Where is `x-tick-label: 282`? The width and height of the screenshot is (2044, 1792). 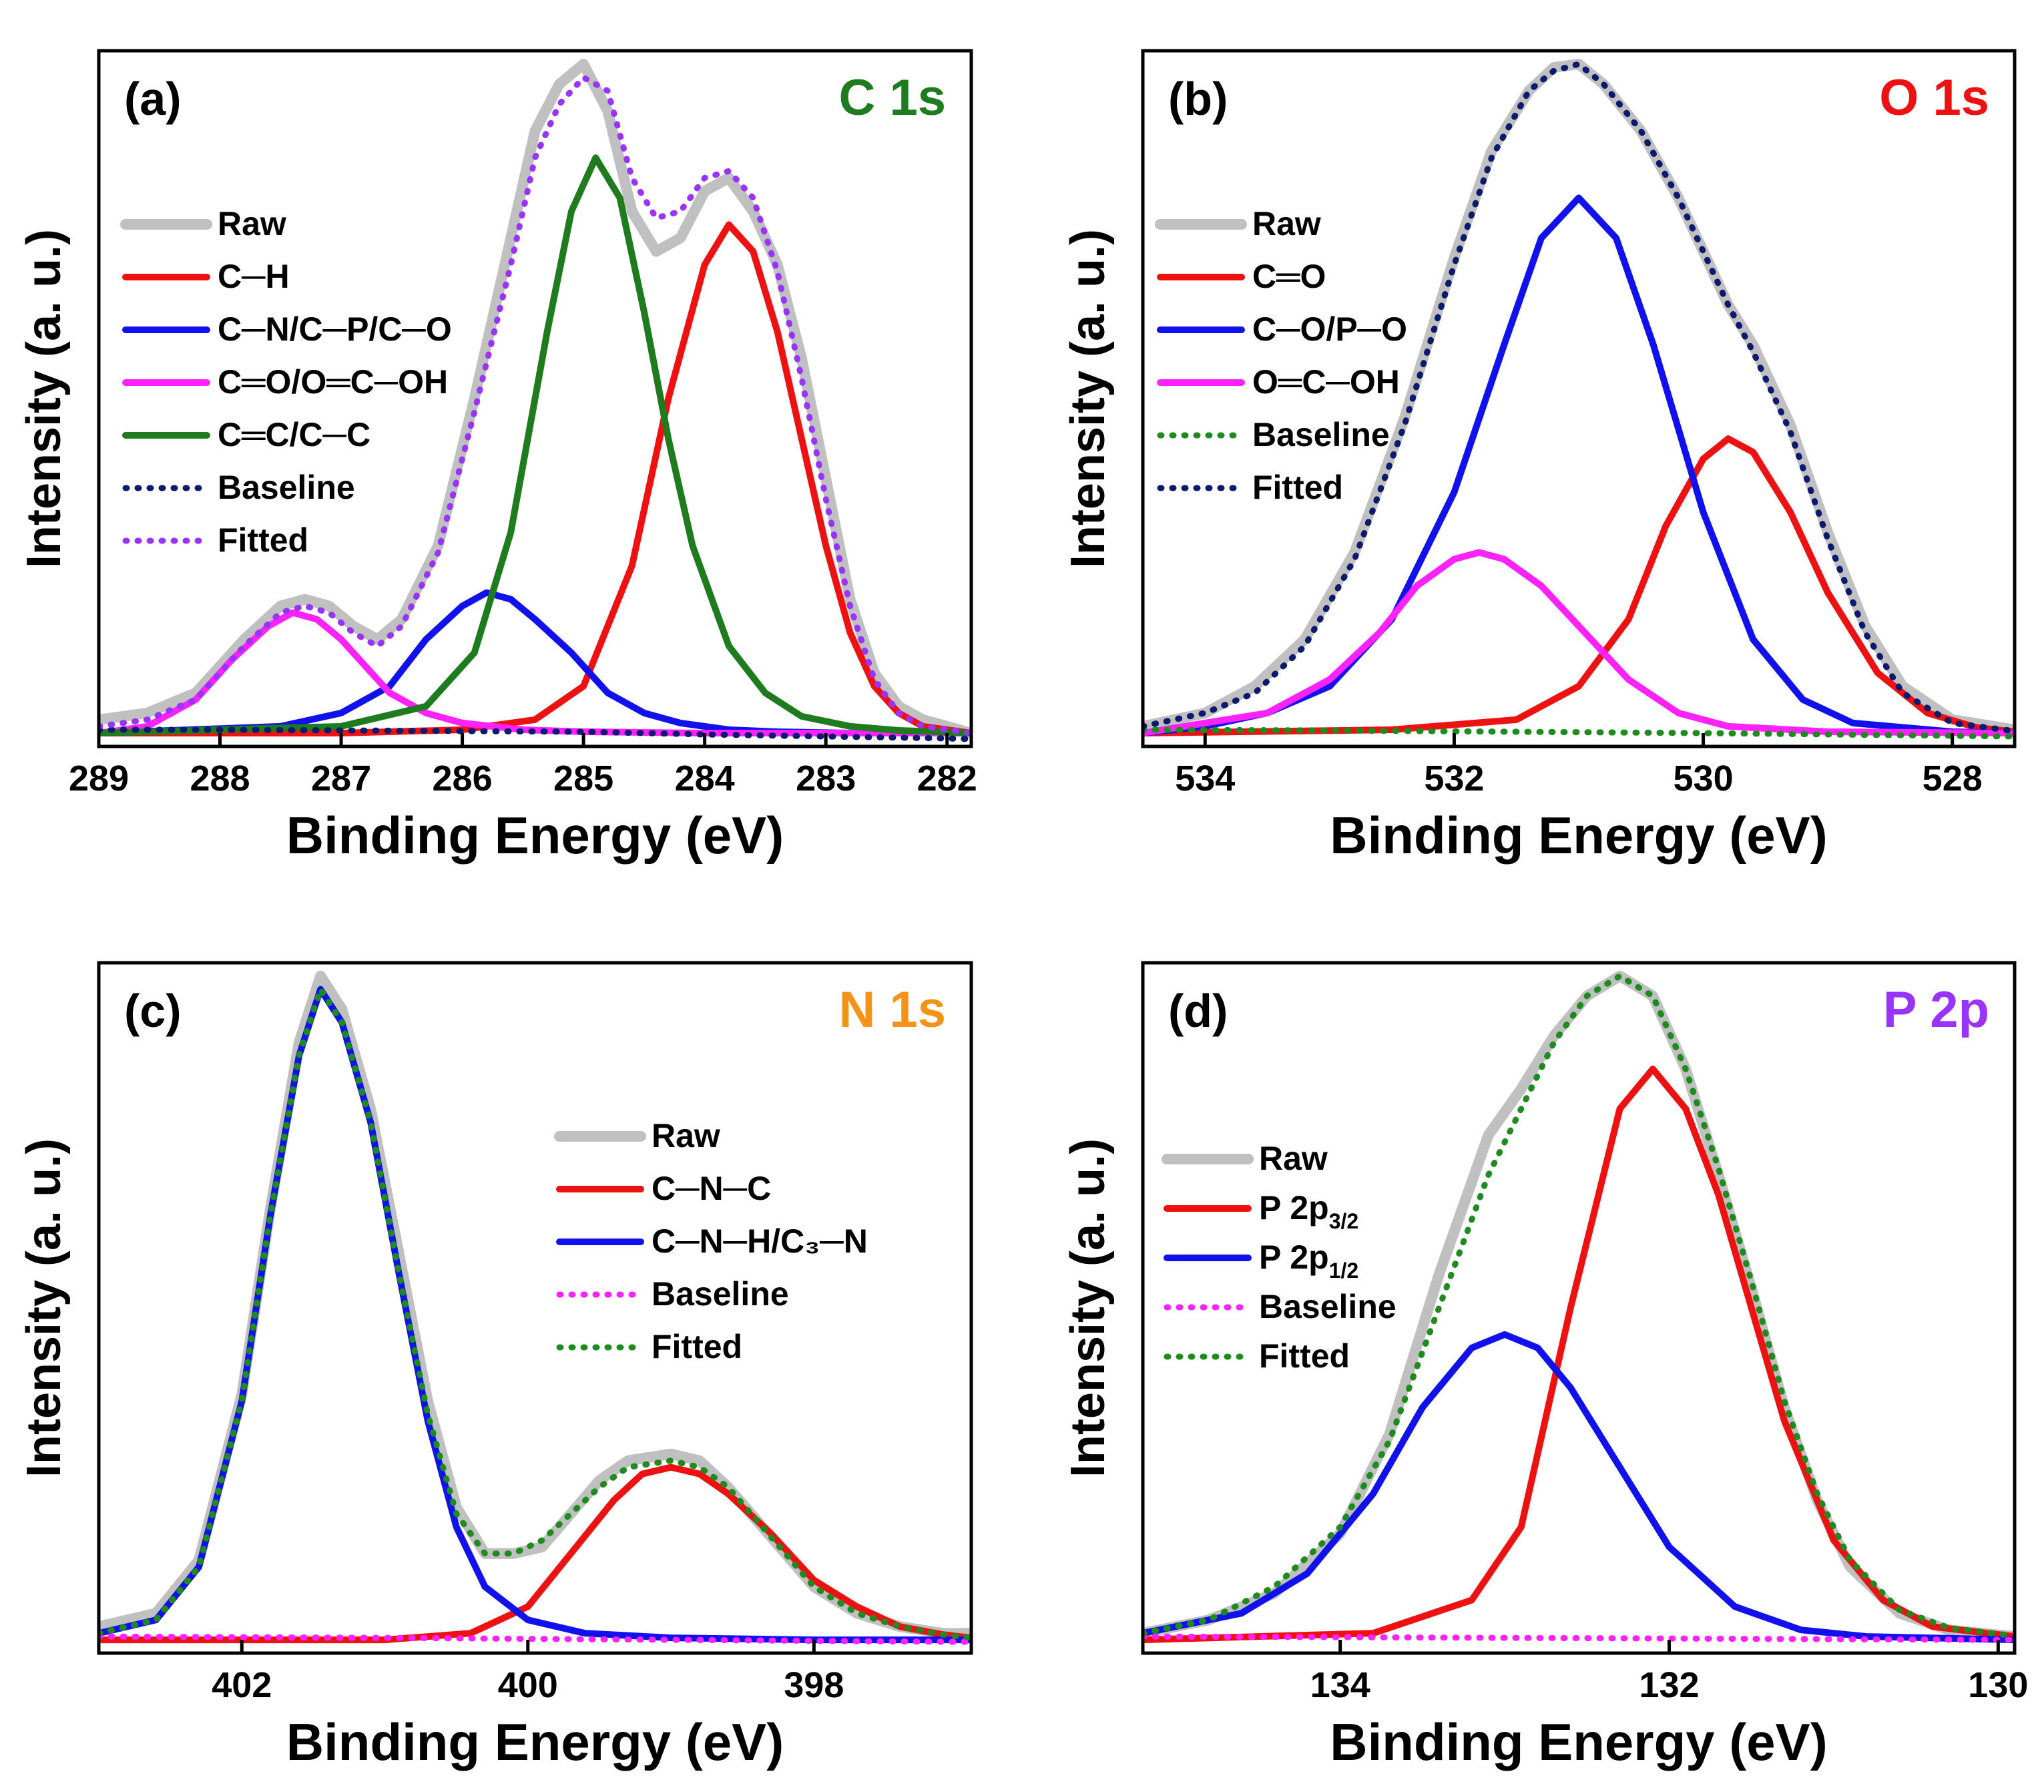 x-tick-label: 282 is located at coordinates (947, 779).